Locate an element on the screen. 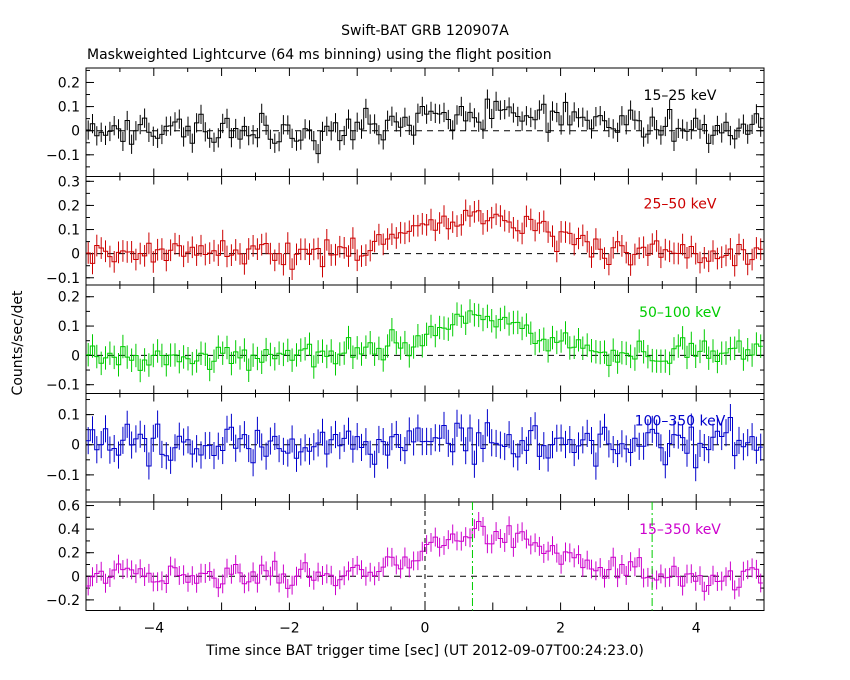 This screenshot has width=850, height=680. y-tick-label: 0.6 is located at coordinates (69, 507).